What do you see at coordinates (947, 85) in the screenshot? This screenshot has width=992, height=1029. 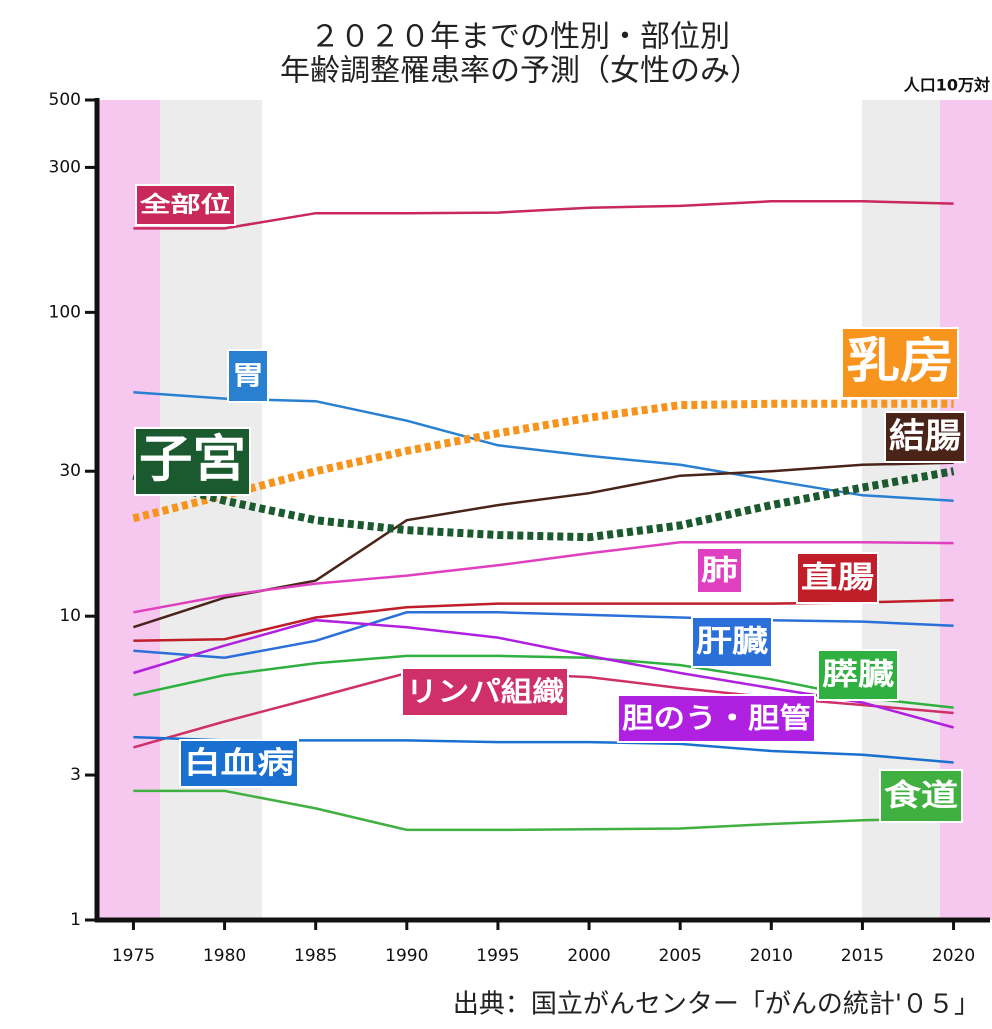 I see `unit-label: 人口10万対` at bounding box center [947, 85].